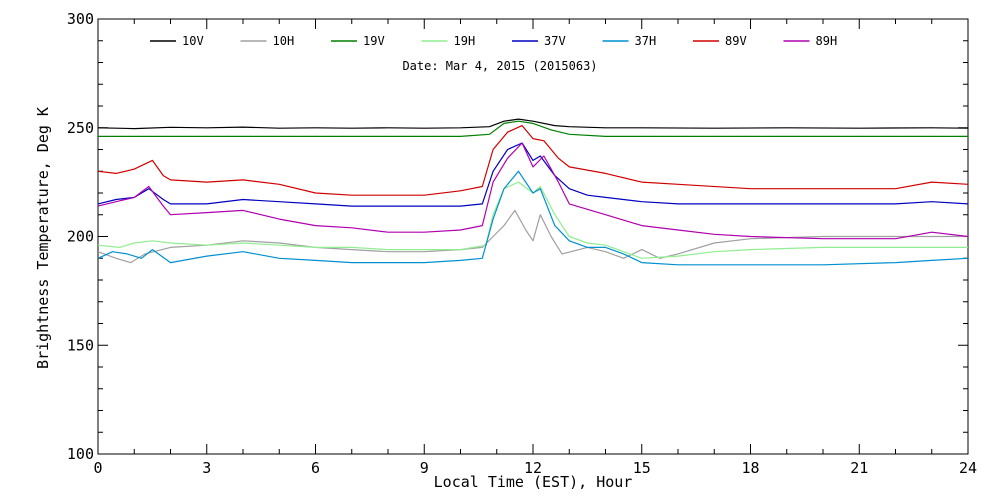  Describe the element at coordinates (80, 19) in the screenshot. I see `y-tick-label: 300` at that location.